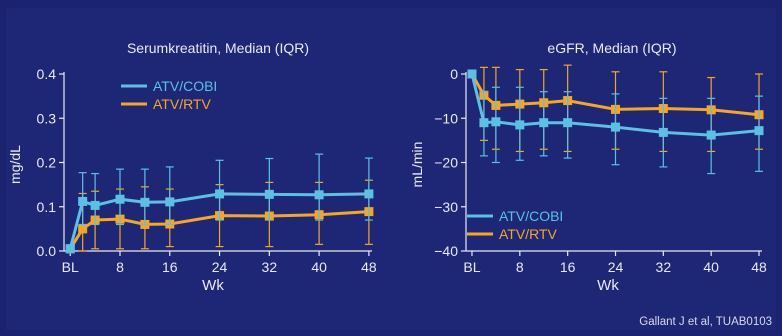  I want to click on y-tick-label: 0.4, so click(47, 74).